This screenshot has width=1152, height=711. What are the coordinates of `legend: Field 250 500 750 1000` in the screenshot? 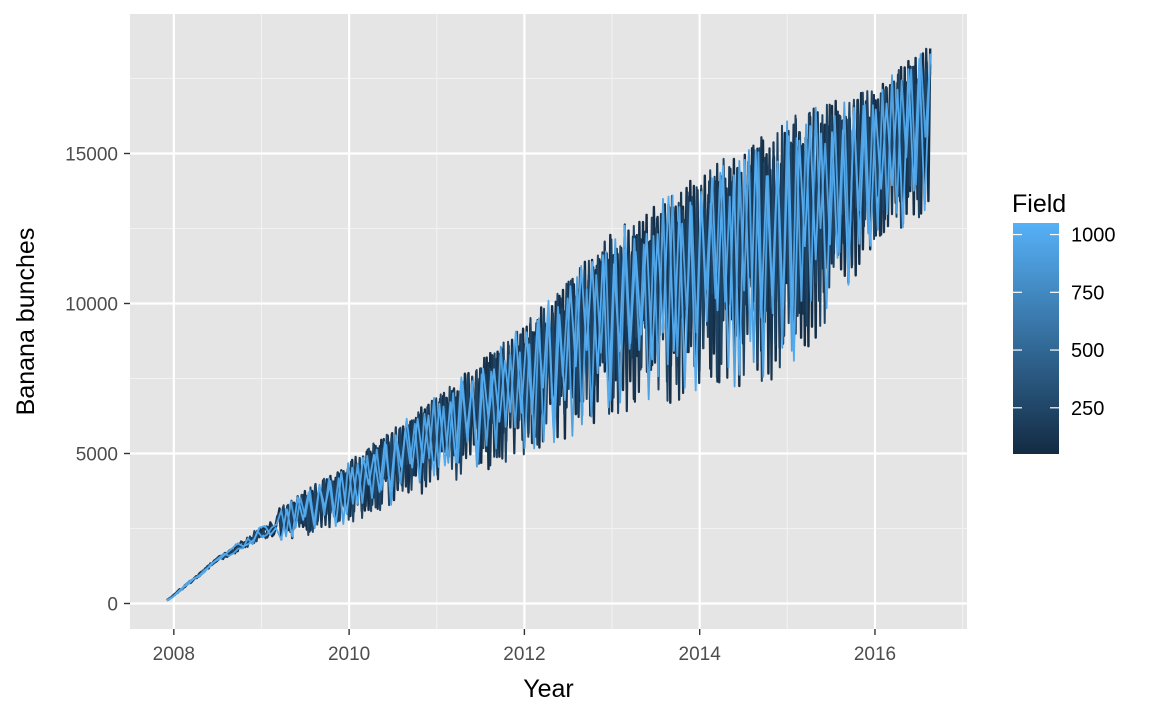 It's located at (1064, 322).